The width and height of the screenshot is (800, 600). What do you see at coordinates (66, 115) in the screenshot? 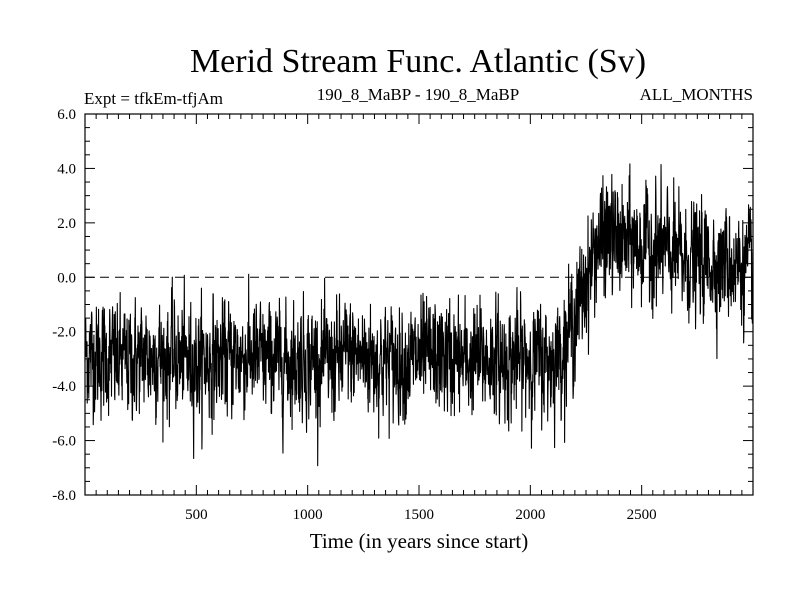
I see `y-tick-label: 6.0` at bounding box center [66, 115].